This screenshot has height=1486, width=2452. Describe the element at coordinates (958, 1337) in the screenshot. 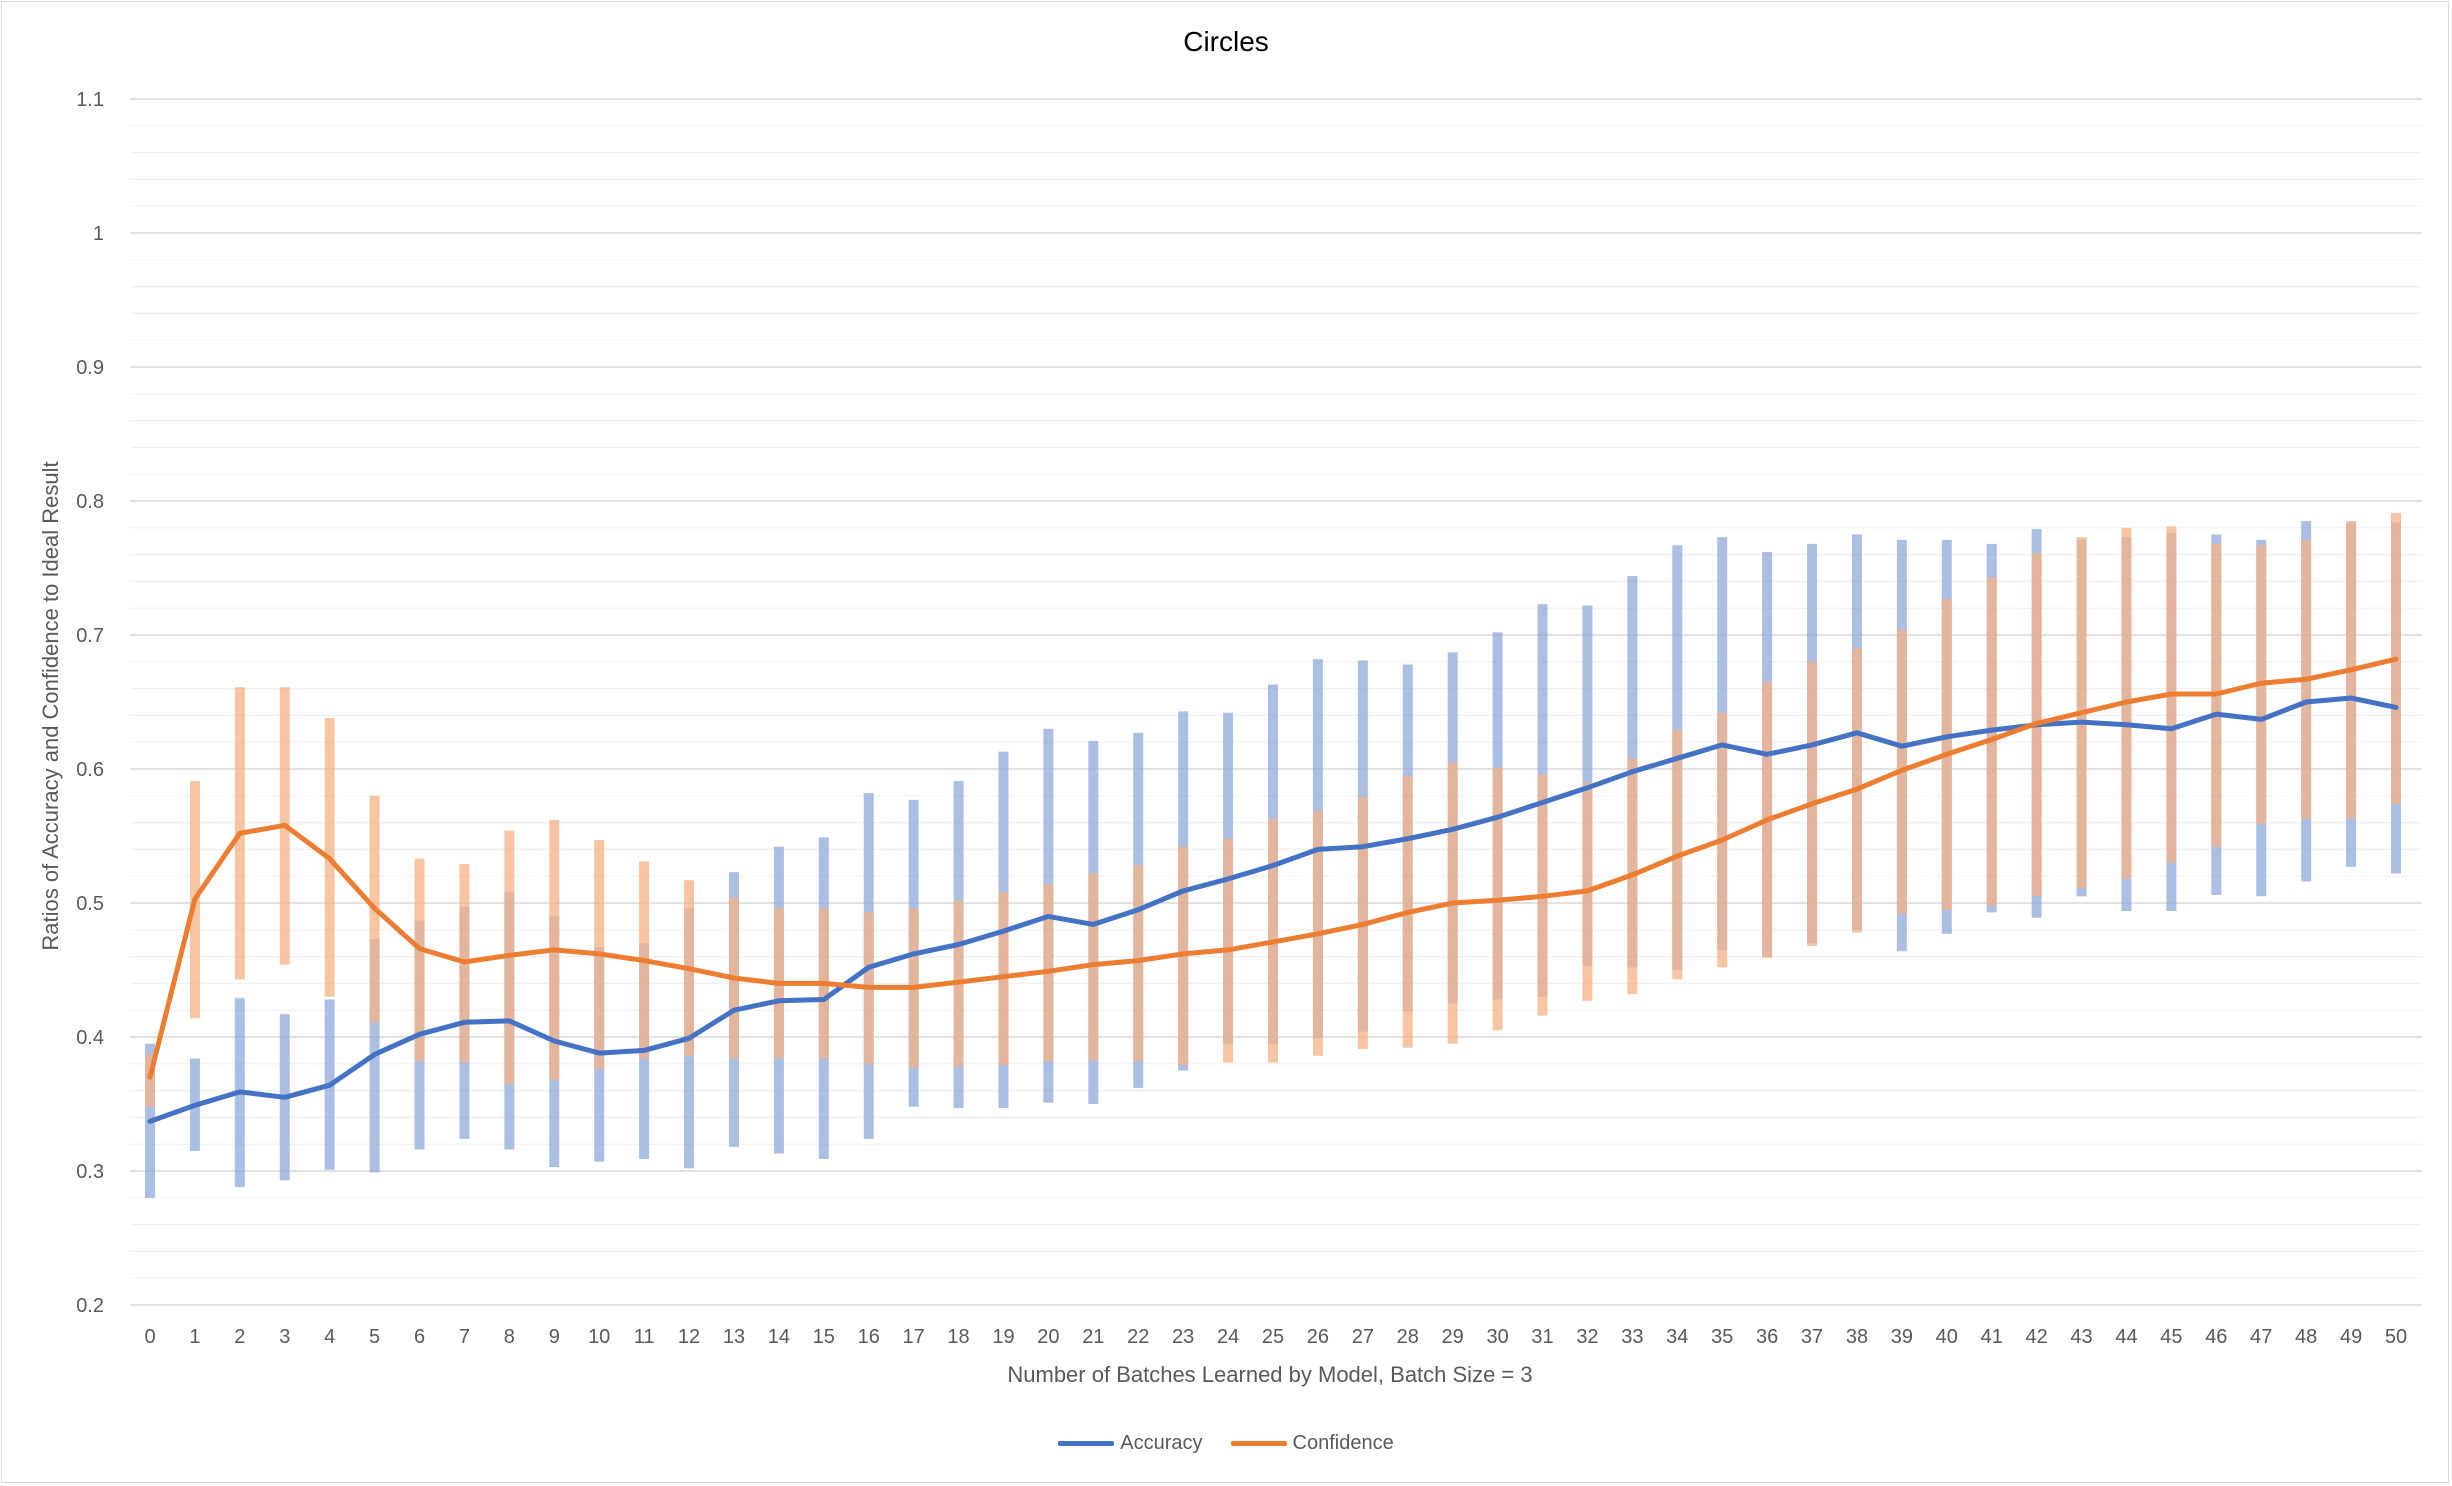

I see `x-tick-label: 18` at that location.